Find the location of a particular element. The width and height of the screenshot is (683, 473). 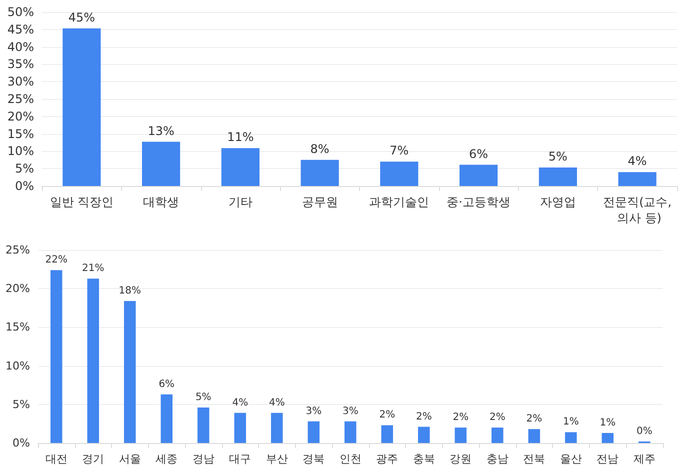

x-tick-label: 대구 is located at coordinates (240, 459).